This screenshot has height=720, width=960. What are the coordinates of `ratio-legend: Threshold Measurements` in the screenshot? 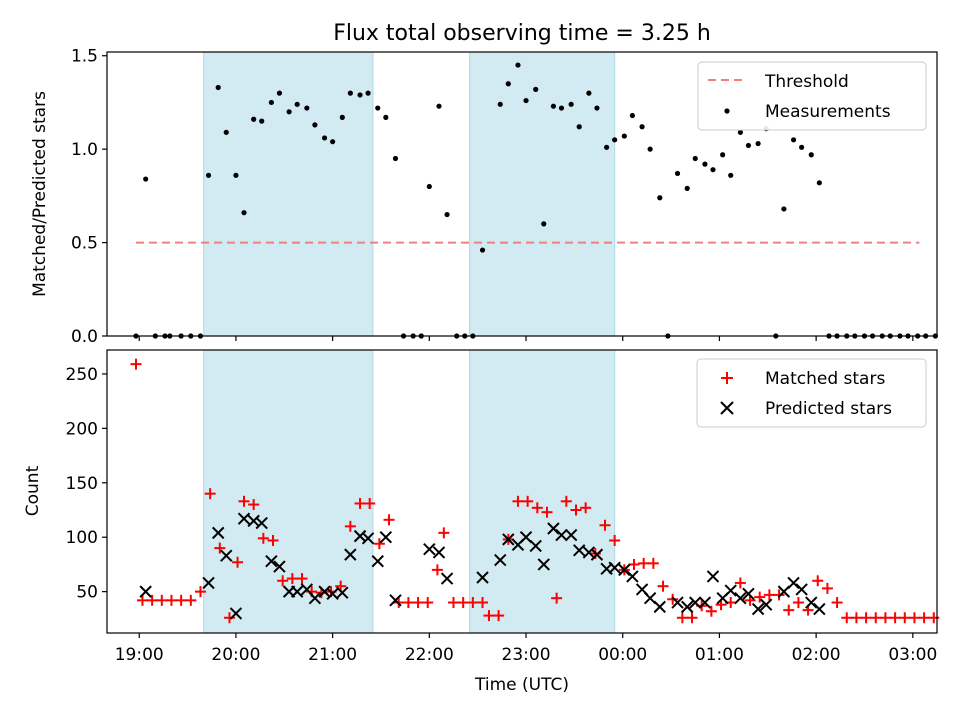 It's located at (812, 96).